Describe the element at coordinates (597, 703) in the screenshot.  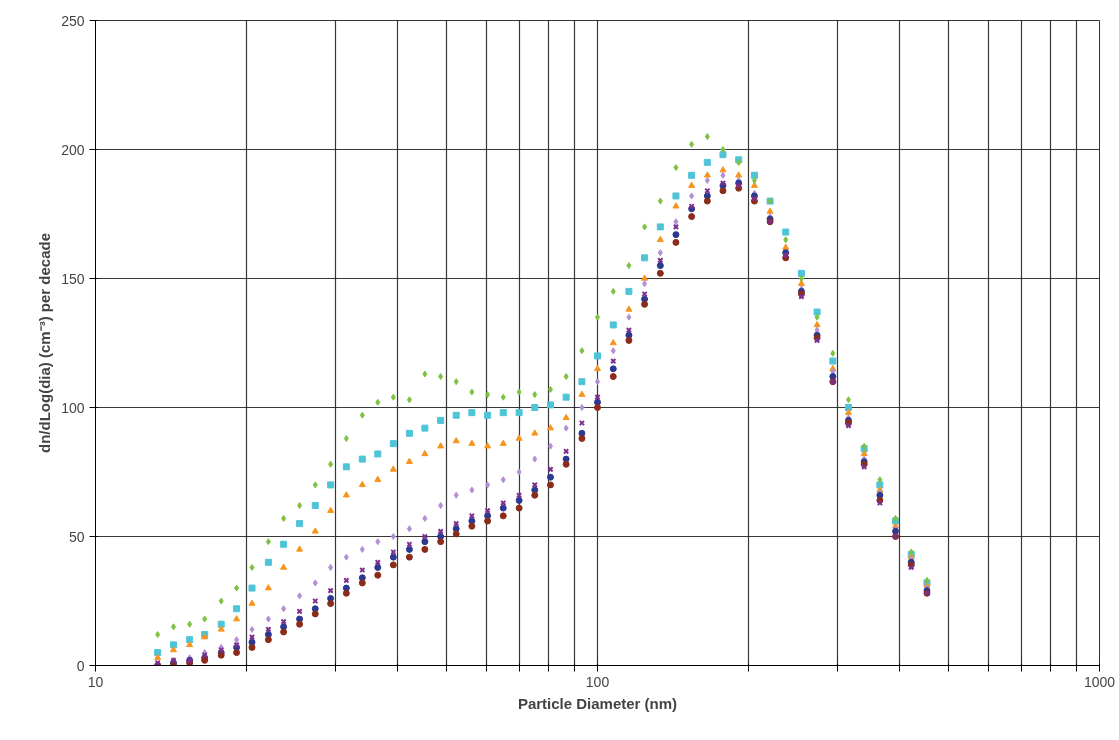
I see `x-axis-title: Particle Diameter (nm)` at that location.